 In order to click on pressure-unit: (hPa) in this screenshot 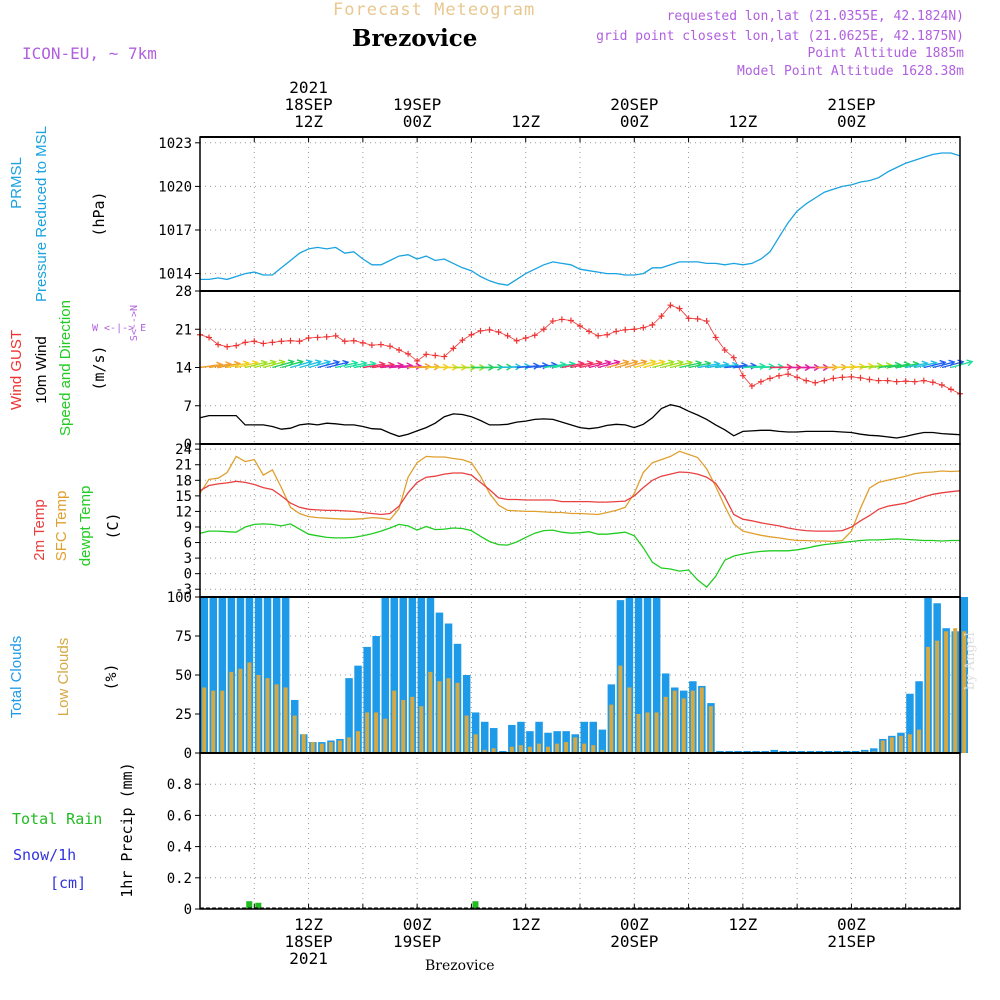, I will do `click(99, 213)`.